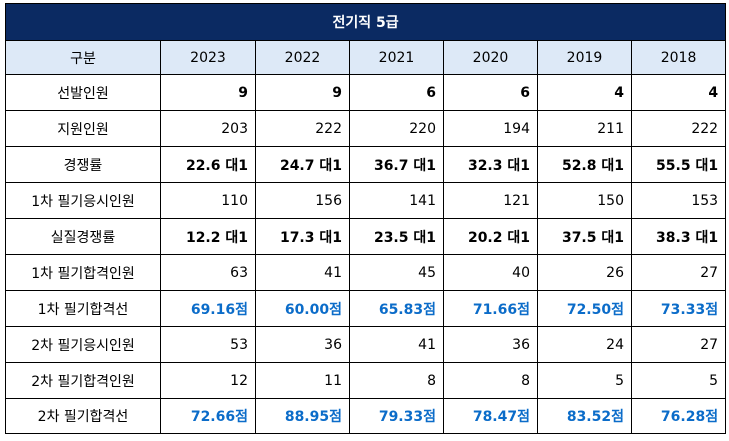  Describe the element at coordinates (208, 344) in the screenshot. I see `cell-value: 53` at that location.